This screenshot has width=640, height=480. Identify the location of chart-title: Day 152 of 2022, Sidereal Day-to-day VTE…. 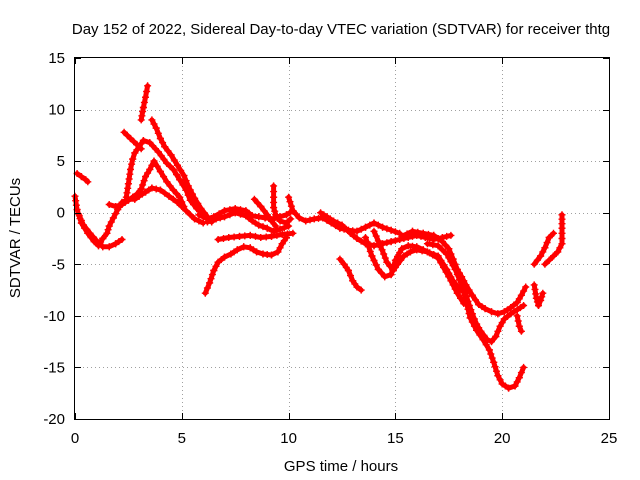
(341, 29).